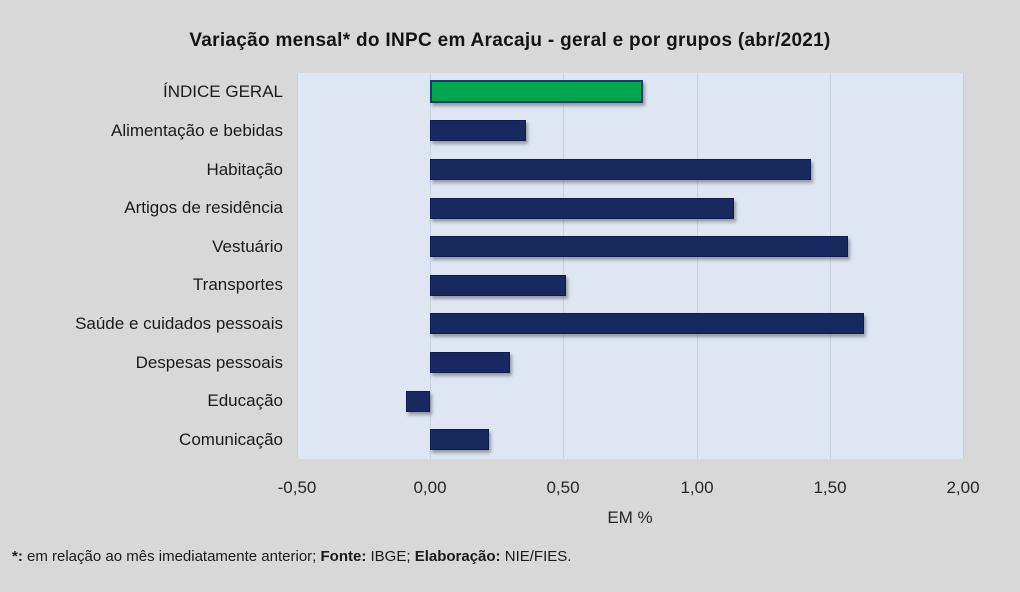 This screenshot has width=1020, height=592. Describe the element at coordinates (247, 246) in the screenshot. I see `category-label: Vestuário` at that location.